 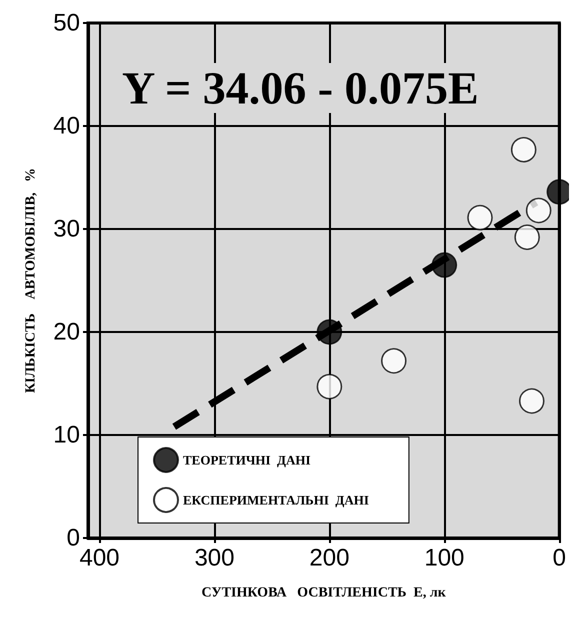 What do you see at coordinates (324, 593) in the screenshot?
I see `x-axis-title: СУТІНКОВА ОСВІТЛЕНІСТЬ Е, лк` at bounding box center [324, 593].